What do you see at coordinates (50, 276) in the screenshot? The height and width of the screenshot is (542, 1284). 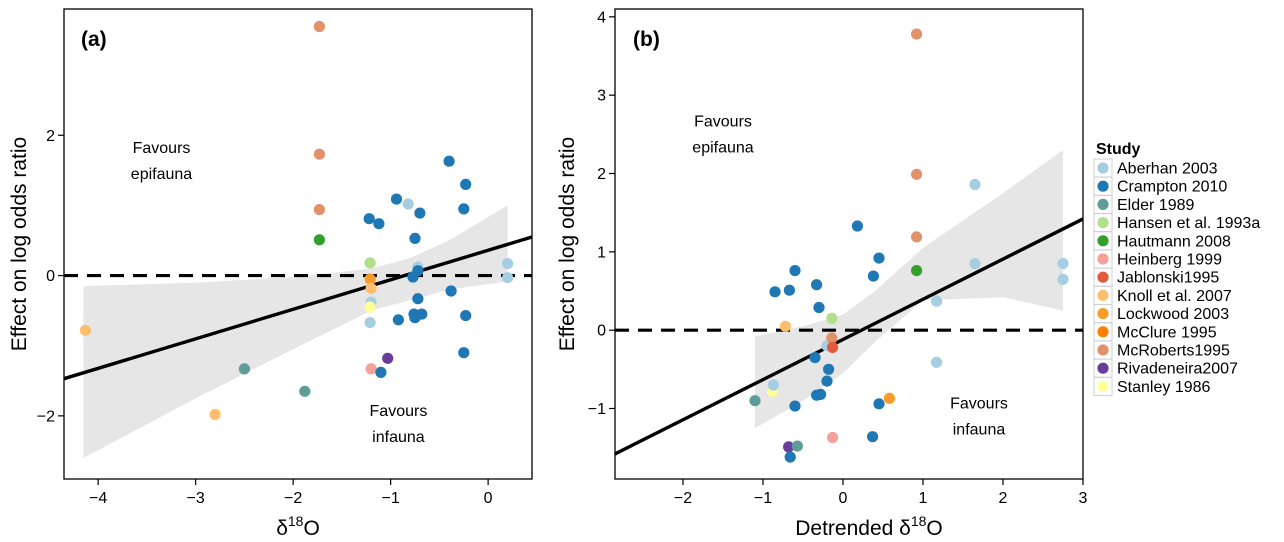 I see `panel-a-y-tick-label: 0` at bounding box center [50, 276].